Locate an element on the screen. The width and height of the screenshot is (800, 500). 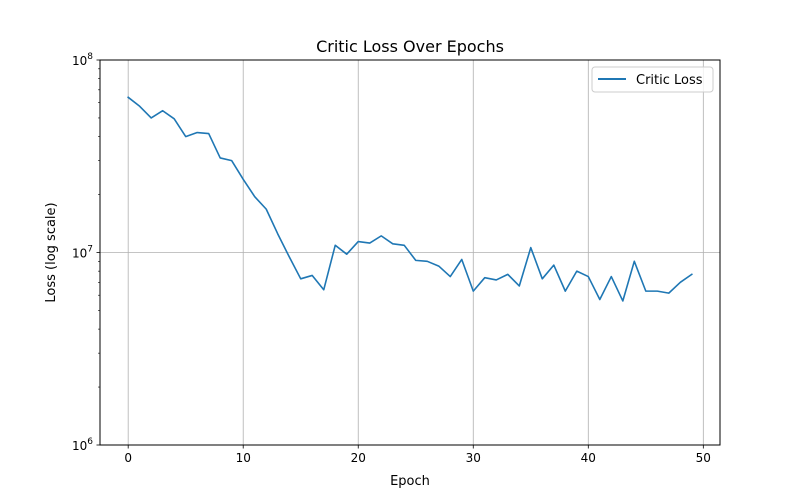
chart-title: Critic Loss Over Epochs is located at coordinates (410, 46).